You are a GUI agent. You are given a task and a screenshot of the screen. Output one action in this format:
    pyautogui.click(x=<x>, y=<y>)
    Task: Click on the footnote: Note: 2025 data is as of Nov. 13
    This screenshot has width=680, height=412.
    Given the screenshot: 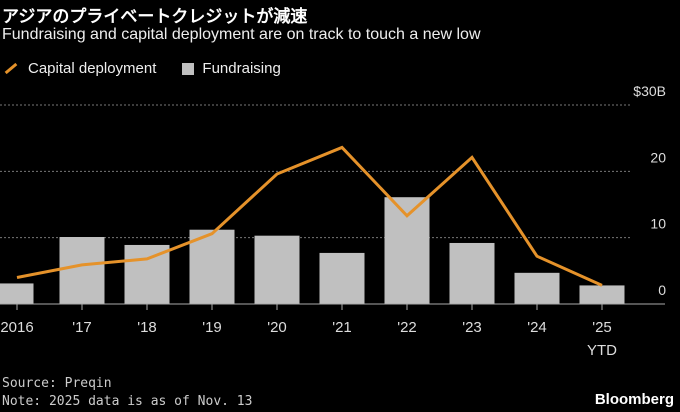 What is the action you would take?
    pyautogui.click(x=127, y=401)
    